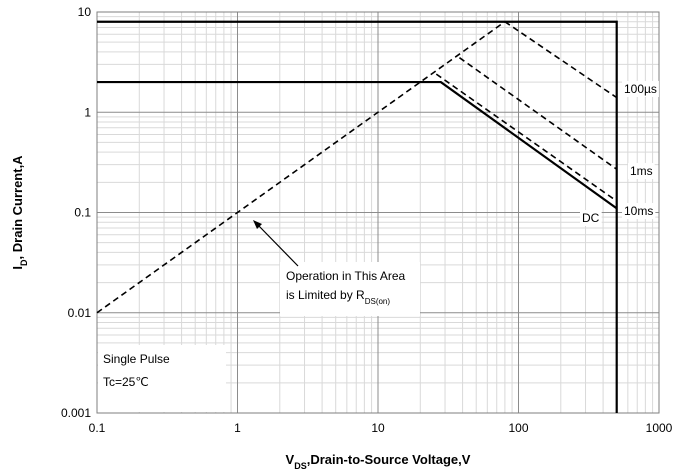  I want to click on axis-title: VDS,Drain-to-Source Voltage,V, so click(378, 461).